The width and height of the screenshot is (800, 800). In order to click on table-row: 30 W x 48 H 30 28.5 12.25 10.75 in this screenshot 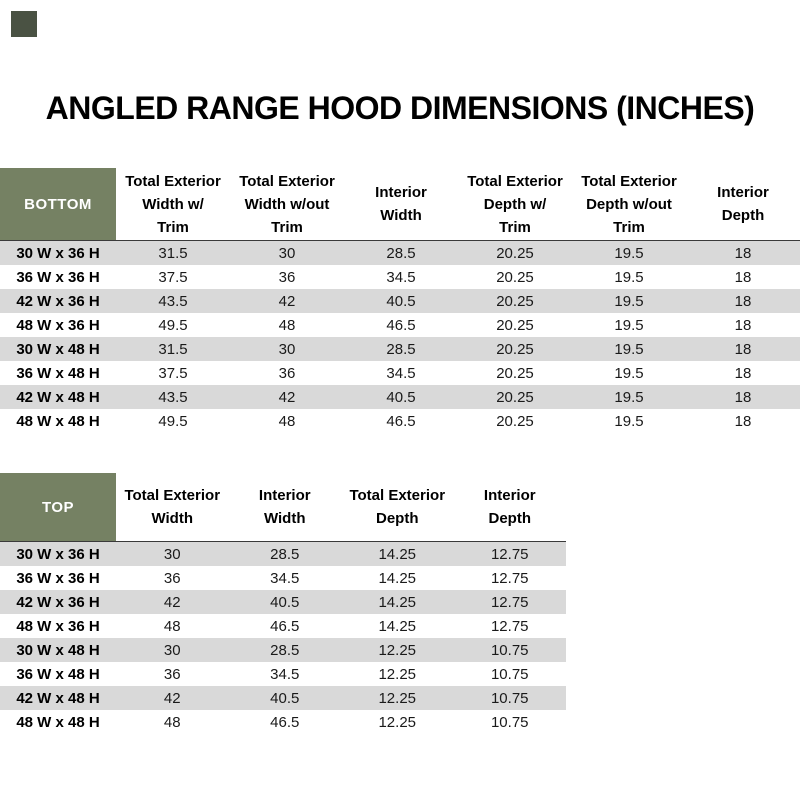, I will do `click(283, 650)`.